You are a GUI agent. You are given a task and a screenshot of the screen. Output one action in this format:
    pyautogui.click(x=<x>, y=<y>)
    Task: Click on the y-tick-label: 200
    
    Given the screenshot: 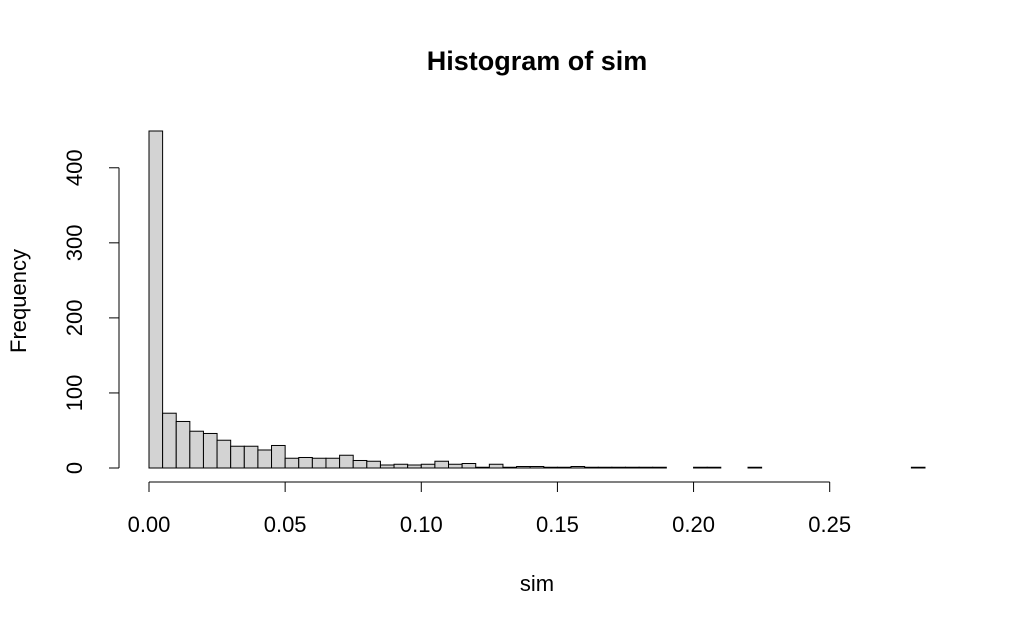 What is the action you would take?
    pyautogui.click(x=74, y=318)
    